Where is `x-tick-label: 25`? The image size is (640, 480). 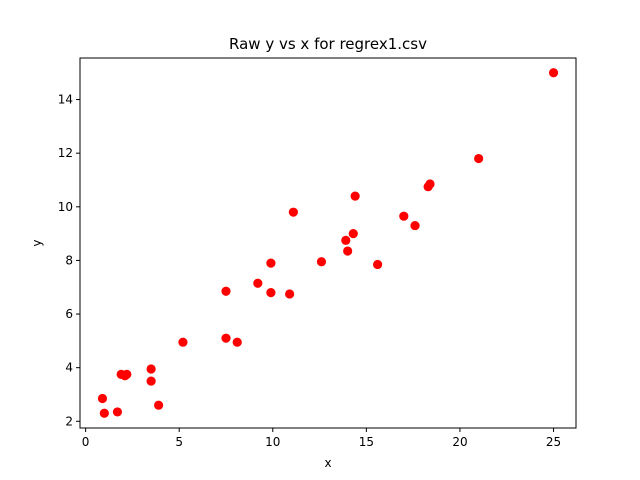
x-tick-label: 25 is located at coordinates (553, 442).